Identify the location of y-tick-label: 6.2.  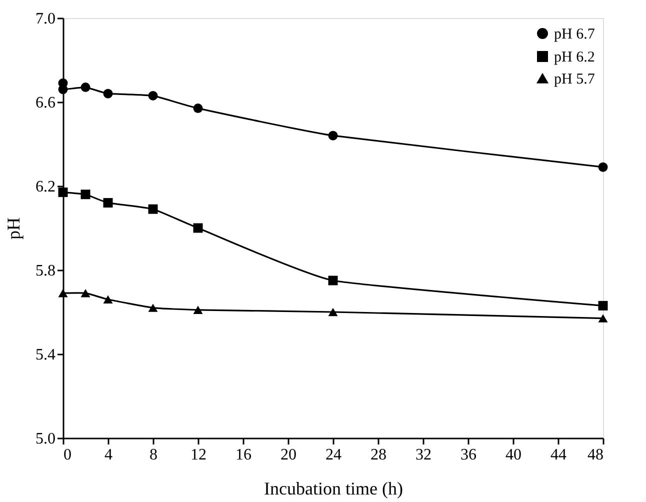
(46, 187).